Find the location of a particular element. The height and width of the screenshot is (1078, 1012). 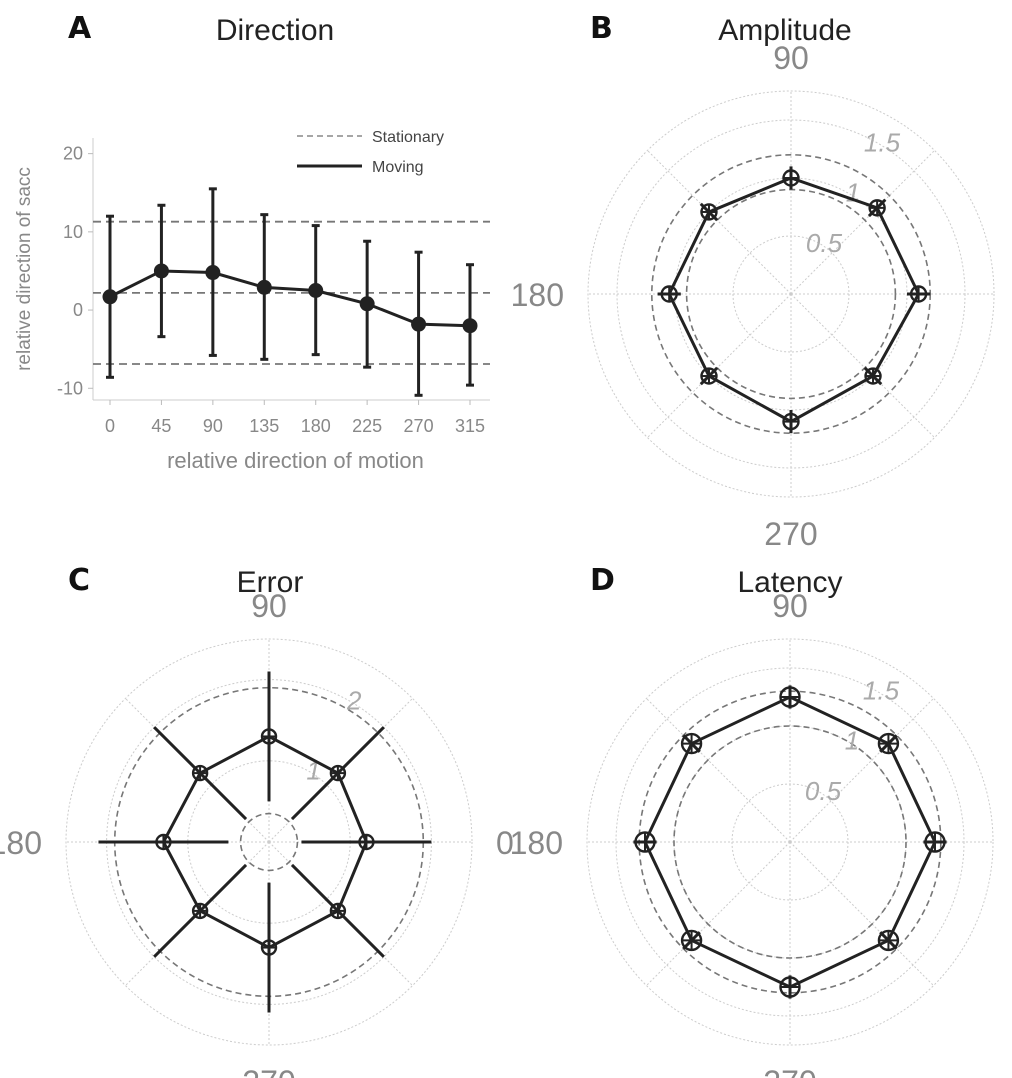

panel-d-label: D is located at coordinates (602, 580).